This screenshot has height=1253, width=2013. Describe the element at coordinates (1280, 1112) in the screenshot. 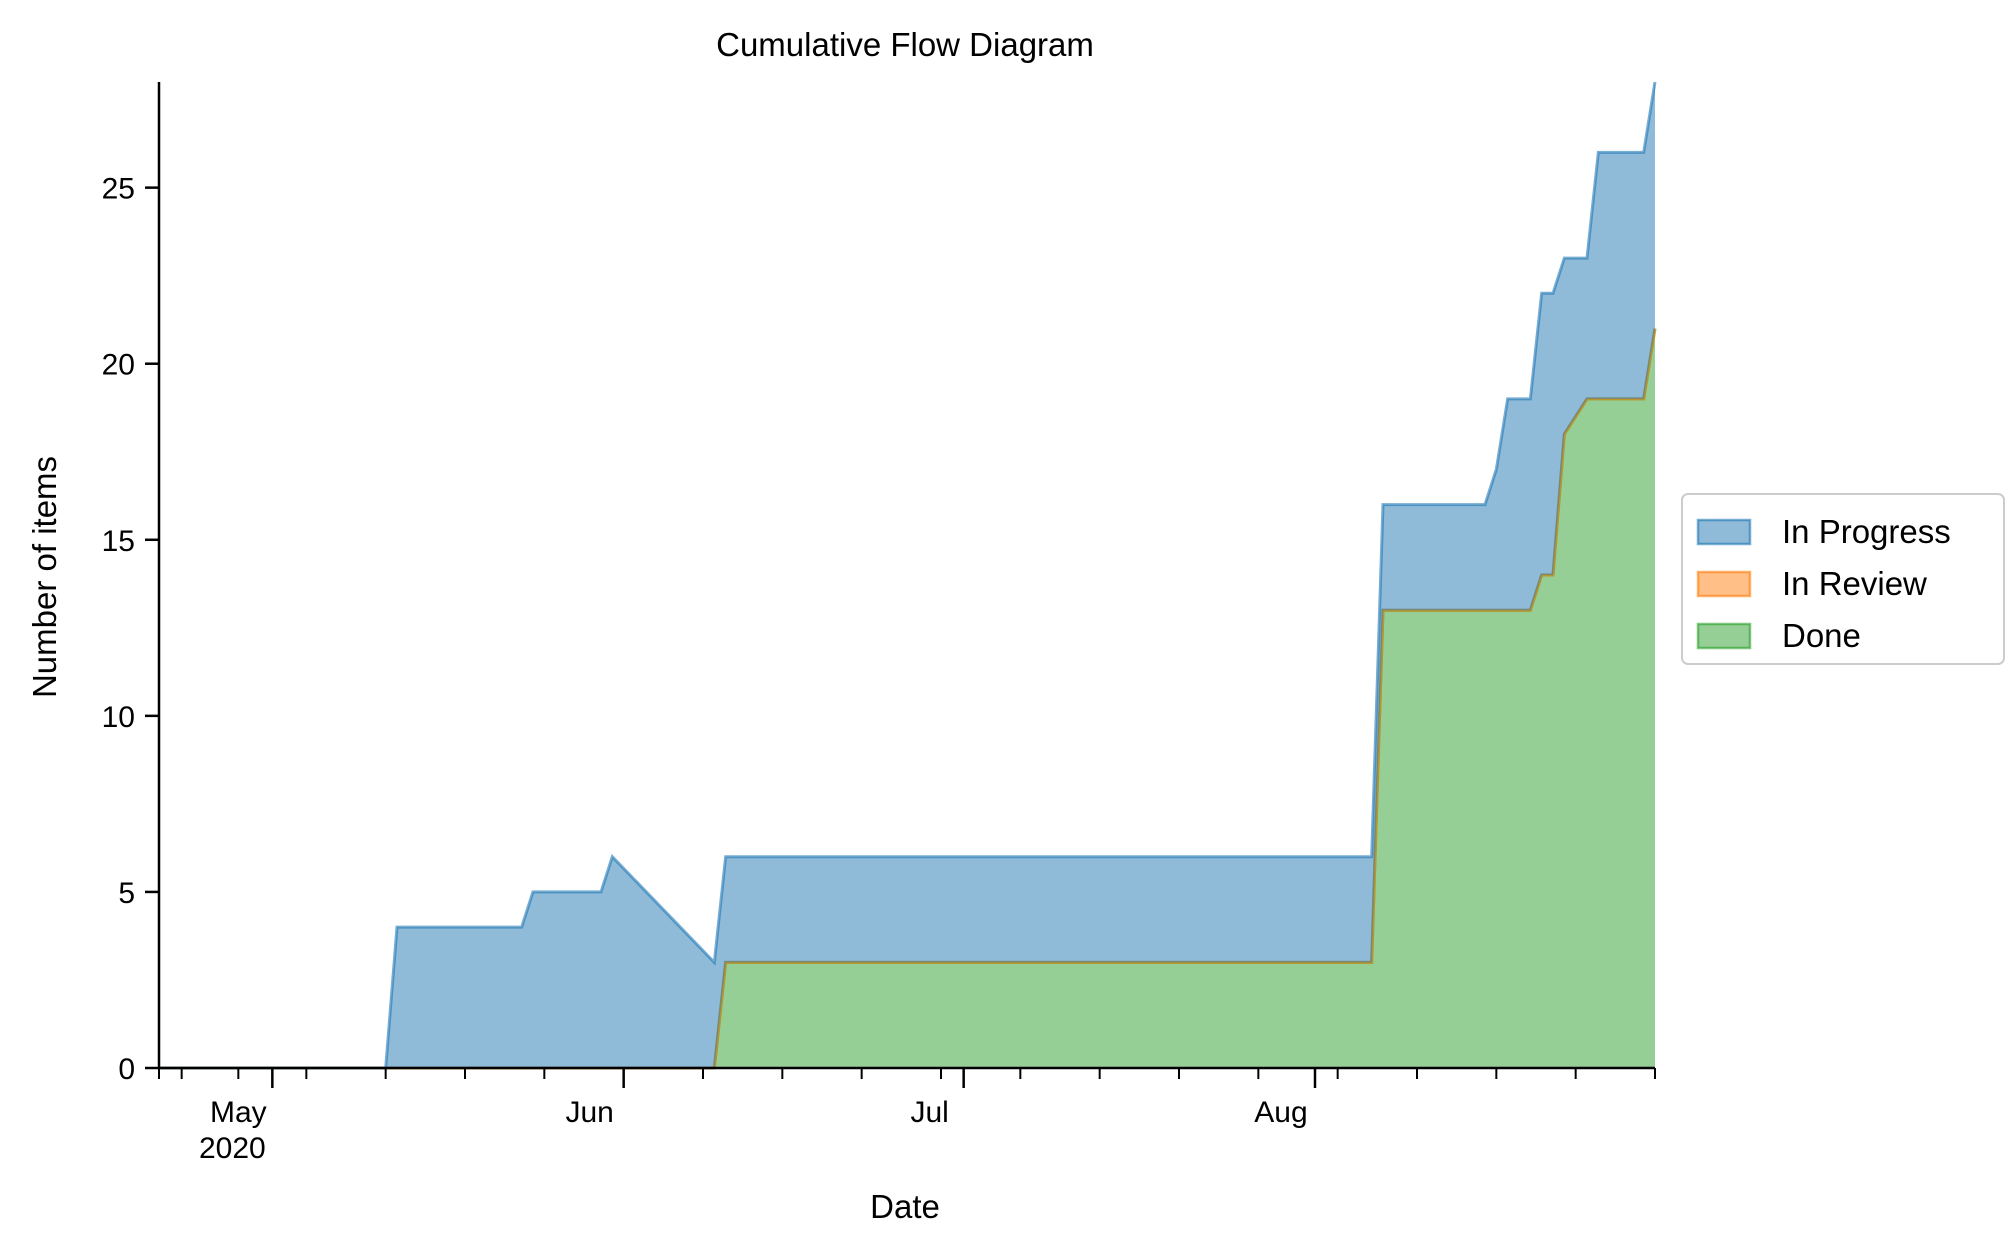

I see `x-tick-label: Aug` at that location.